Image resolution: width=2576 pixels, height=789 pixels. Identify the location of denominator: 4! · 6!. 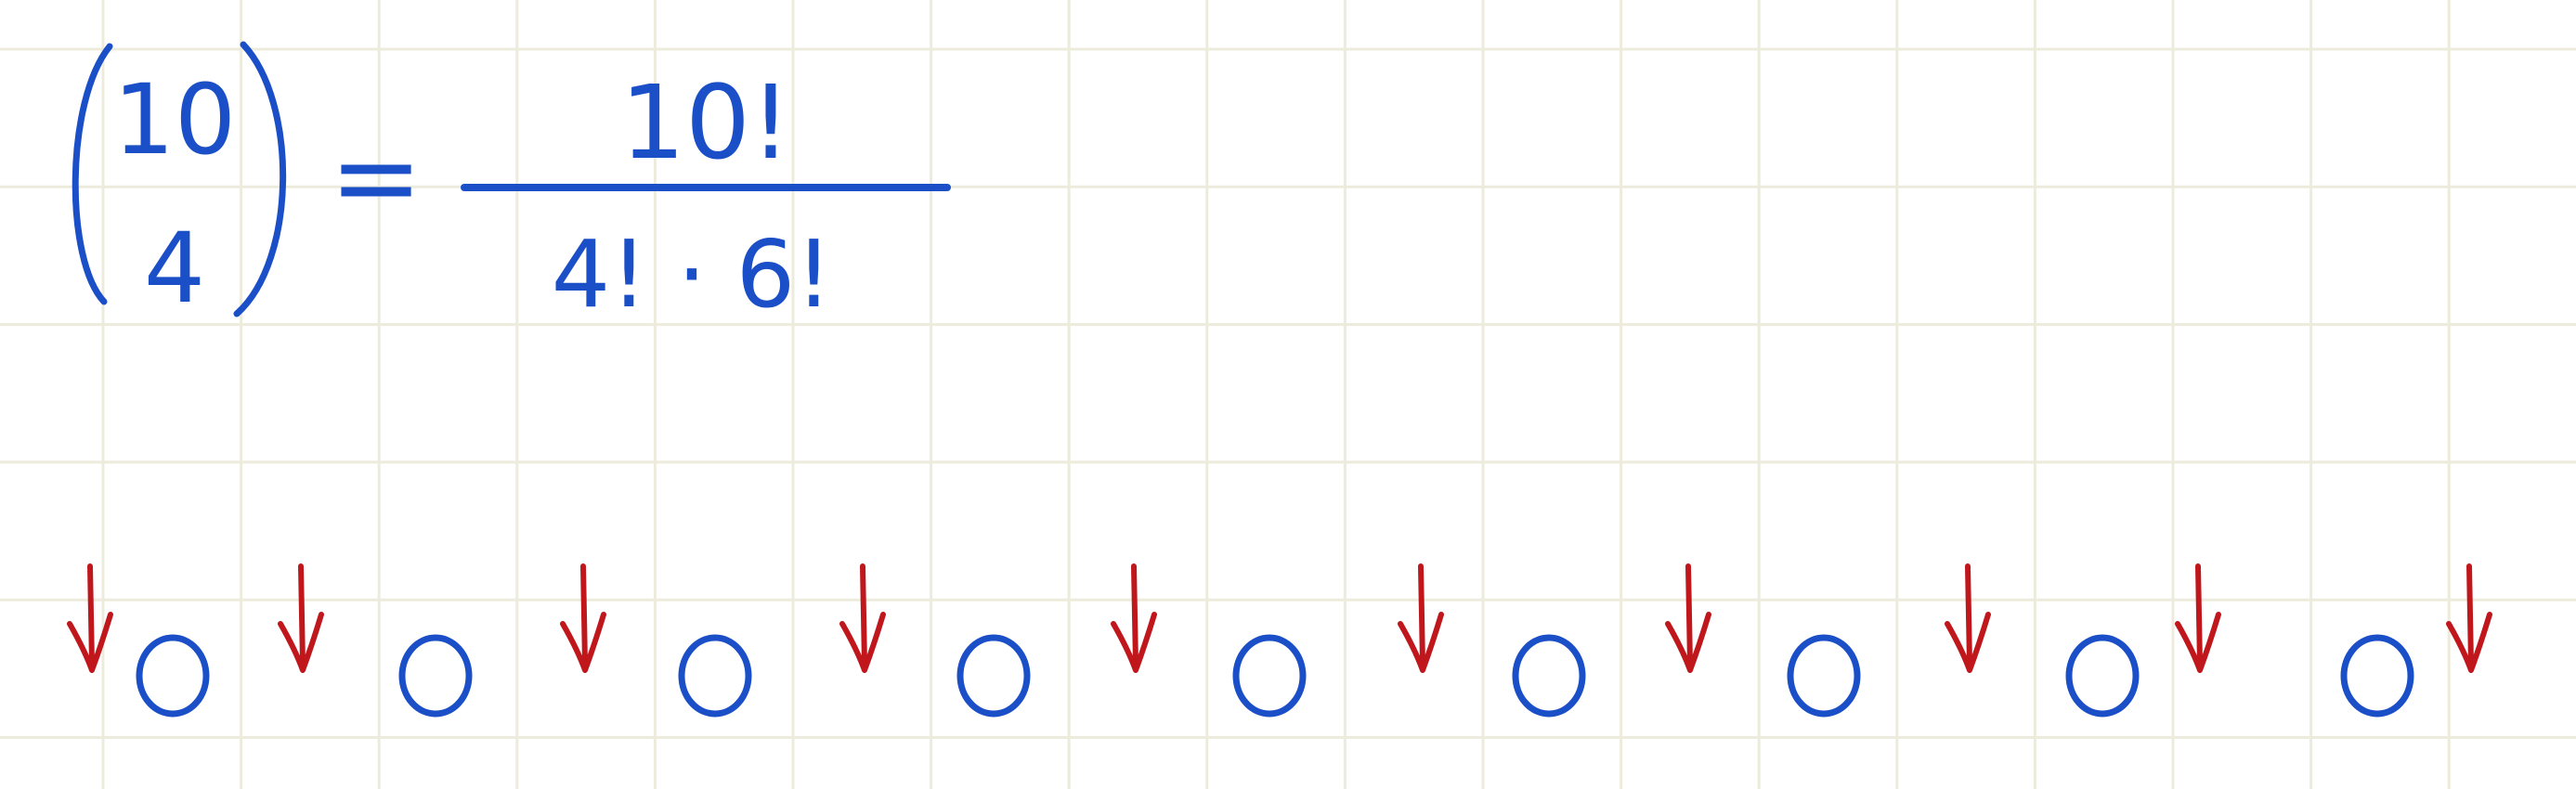
(692, 274).